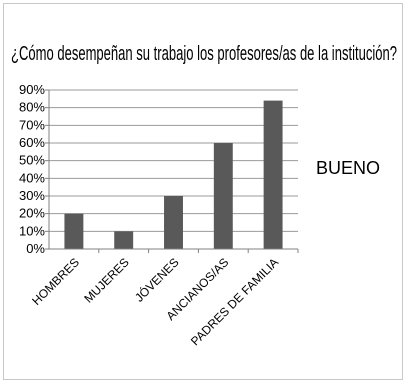 This screenshot has width=409, height=385. I want to click on y-tick-label: 90%, so click(32, 89).